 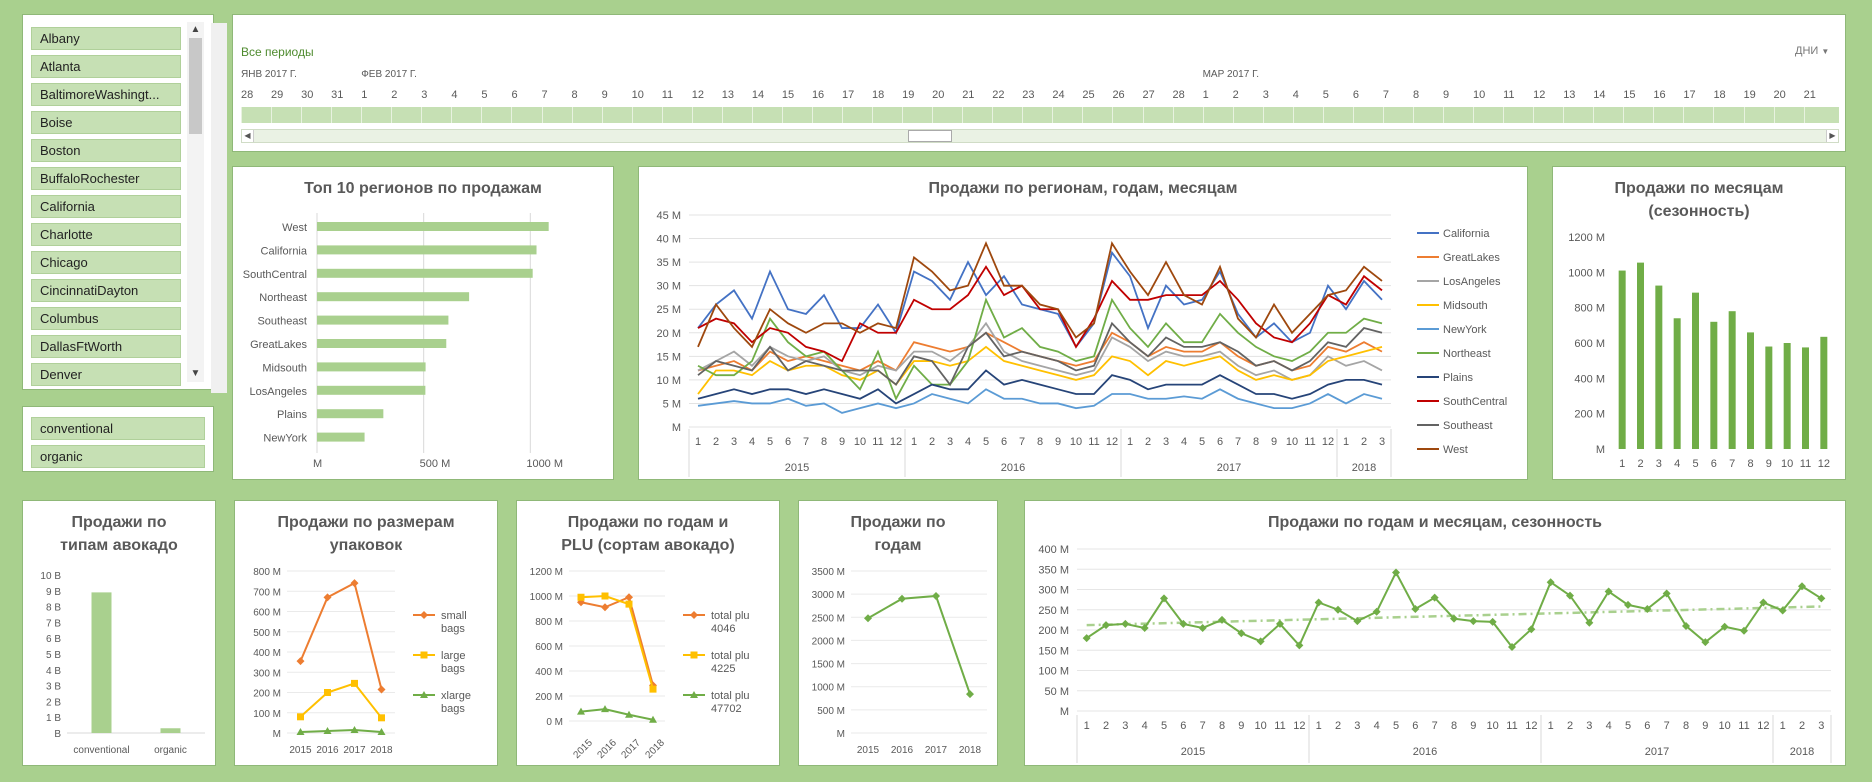 I want to click on scroll-up-icon: ▲, so click(x=195, y=29).